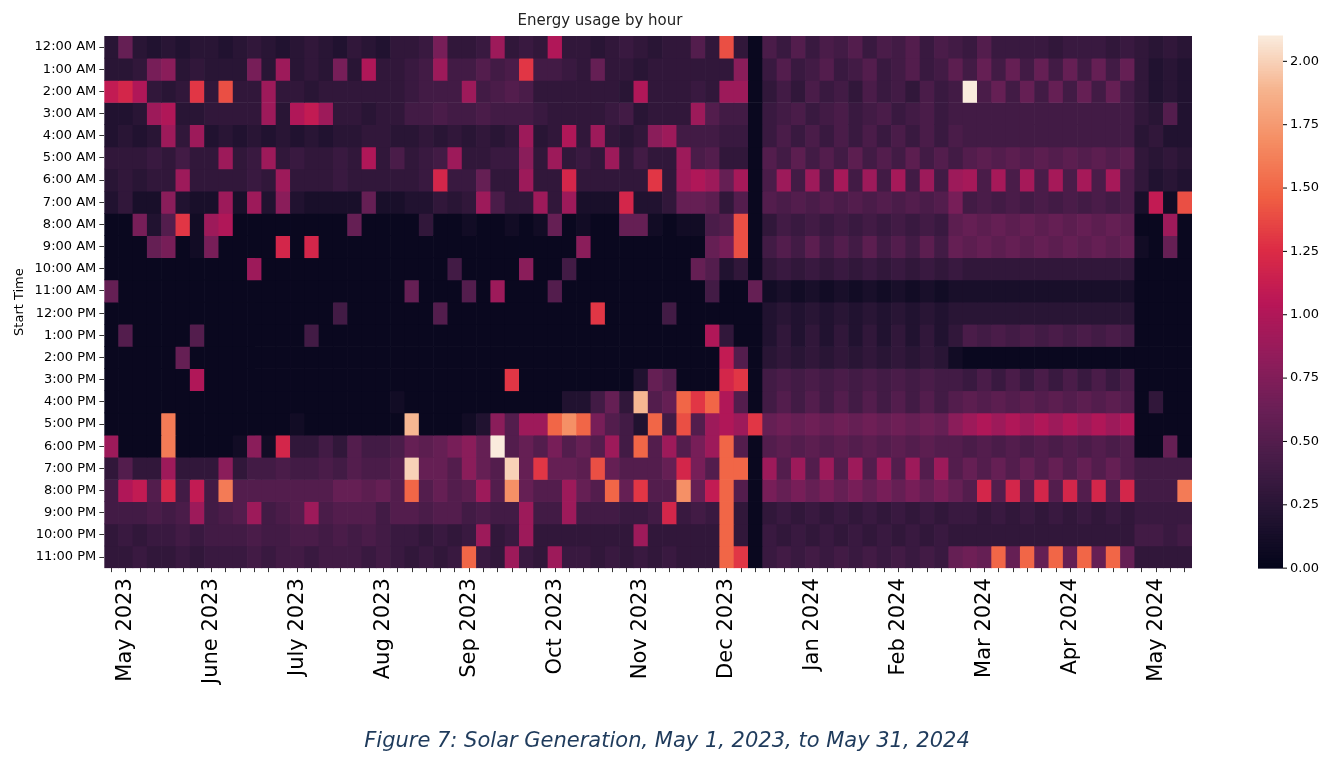 This screenshot has width=1334, height=762. Describe the element at coordinates (70, 489) in the screenshot. I see `y-tick-label: 8:00 PM` at that location.